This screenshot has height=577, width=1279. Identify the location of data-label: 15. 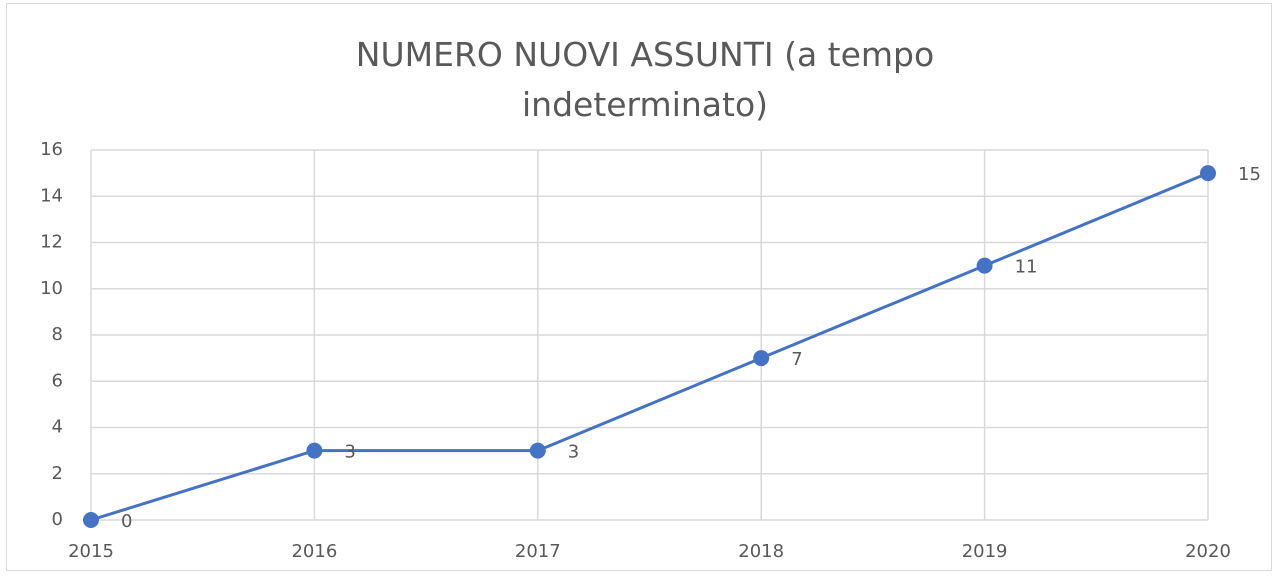
(1249, 174).